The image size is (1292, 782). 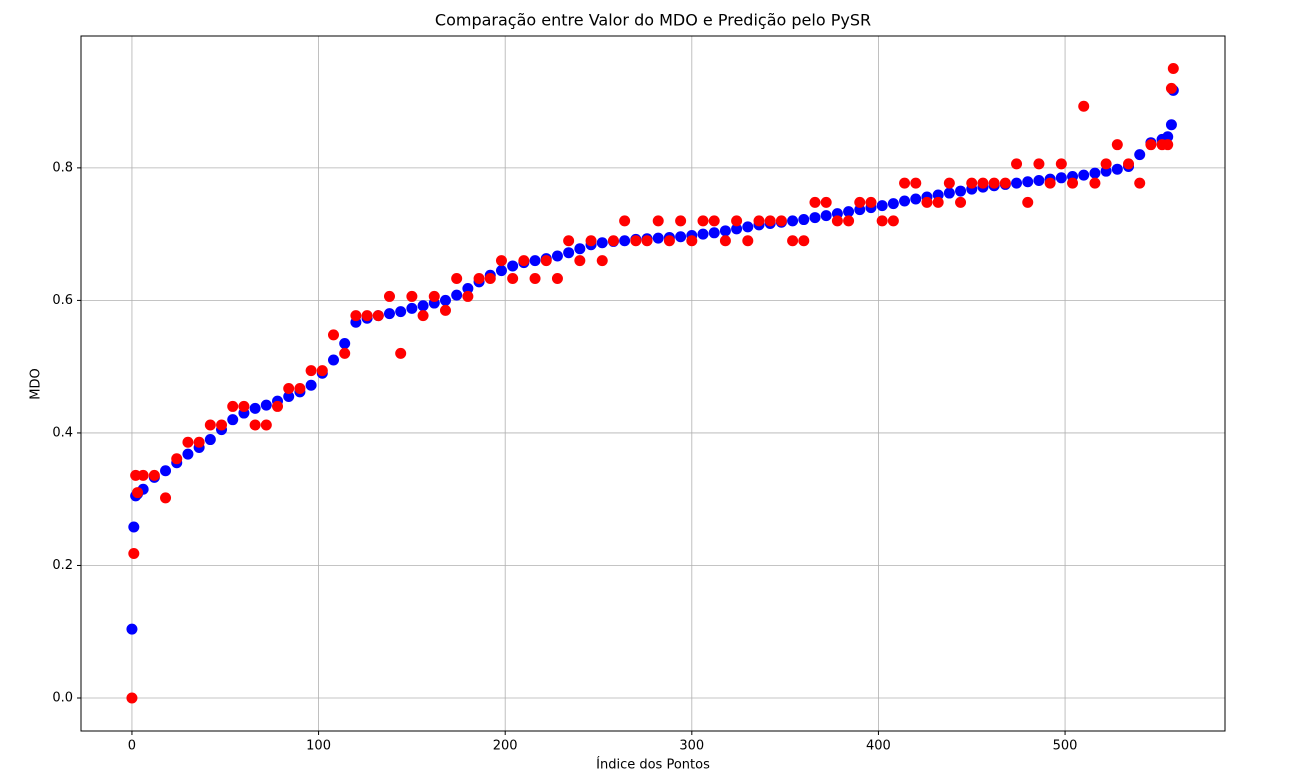 I want to click on x-tick-label: 200, so click(x=505, y=746).